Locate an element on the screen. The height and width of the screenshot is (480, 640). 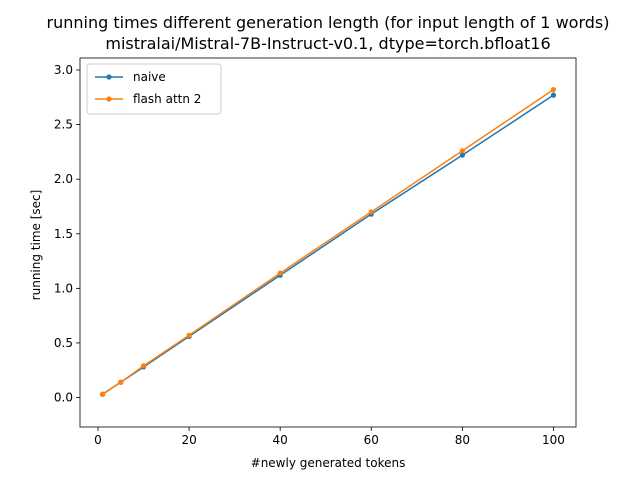
x-tick-label: 60 is located at coordinates (371, 440).